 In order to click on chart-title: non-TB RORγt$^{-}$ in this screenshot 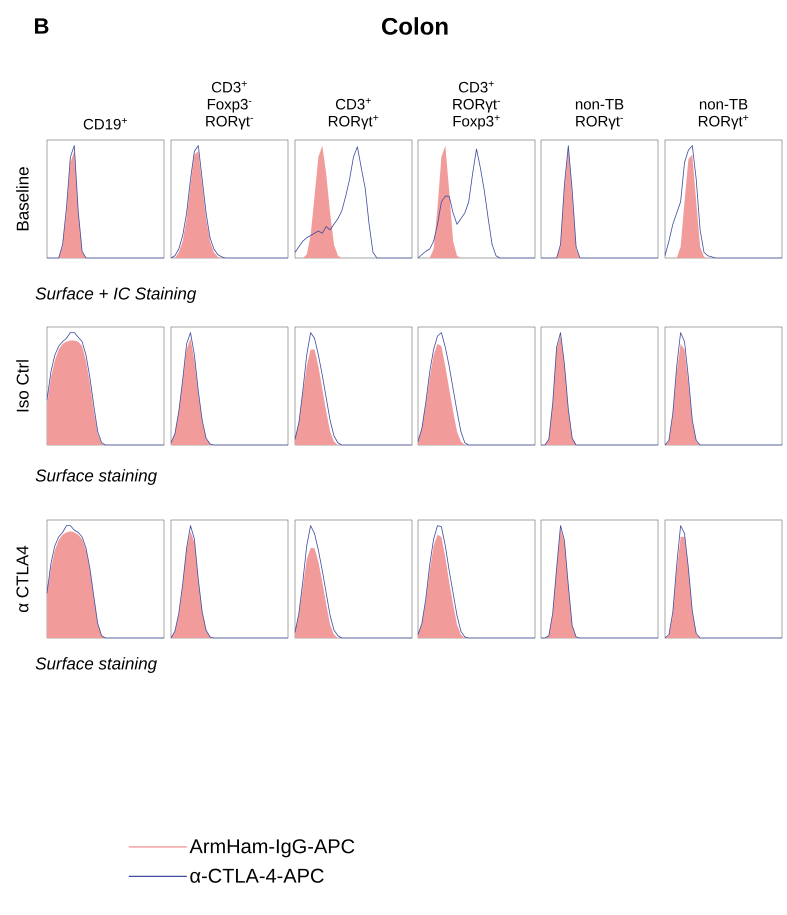, I will do `click(600, 114)`.